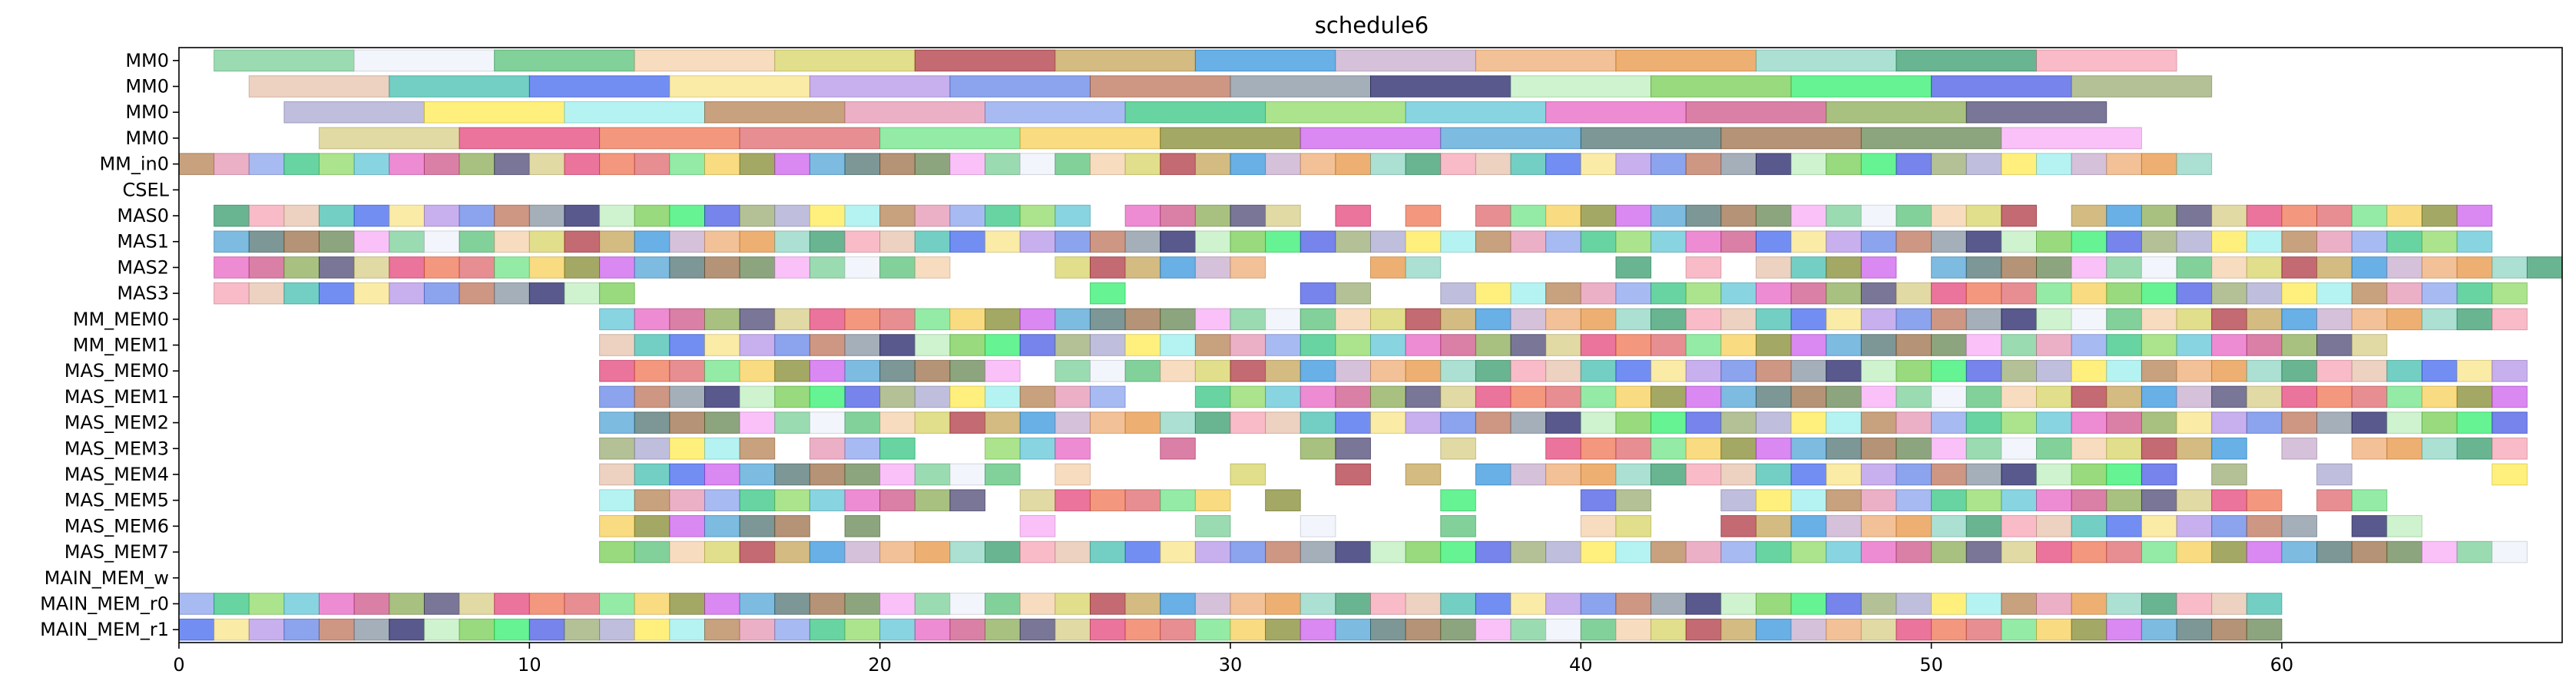  Describe the element at coordinates (1231, 665) in the screenshot. I see `x-tick-label: 30` at that location.